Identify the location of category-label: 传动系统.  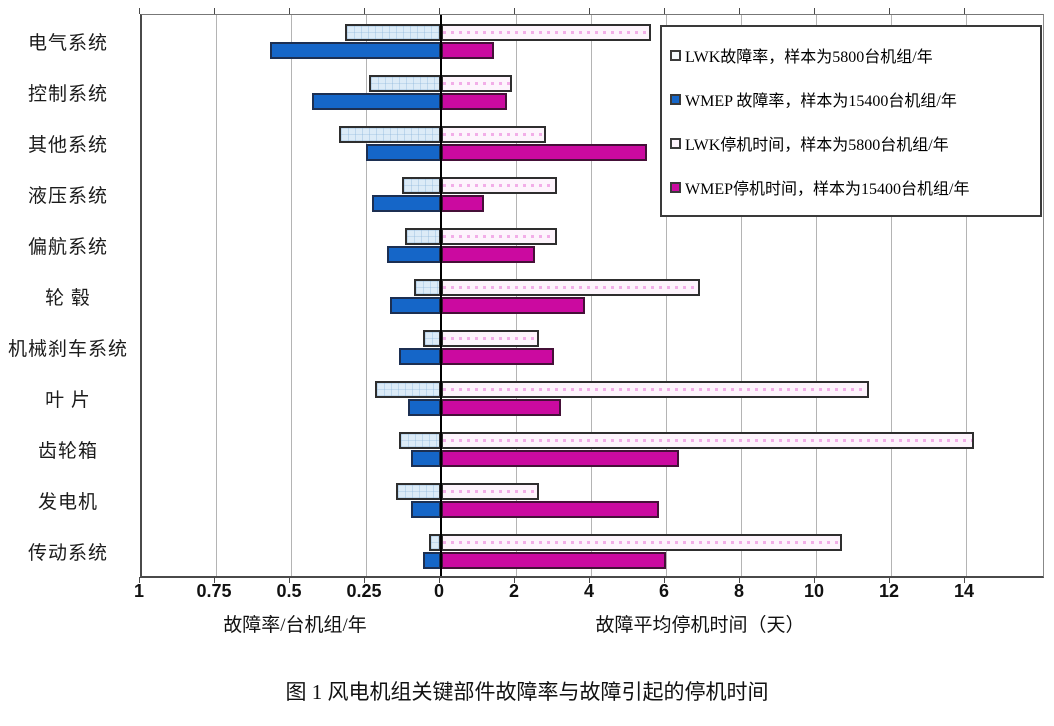
(67, 553).